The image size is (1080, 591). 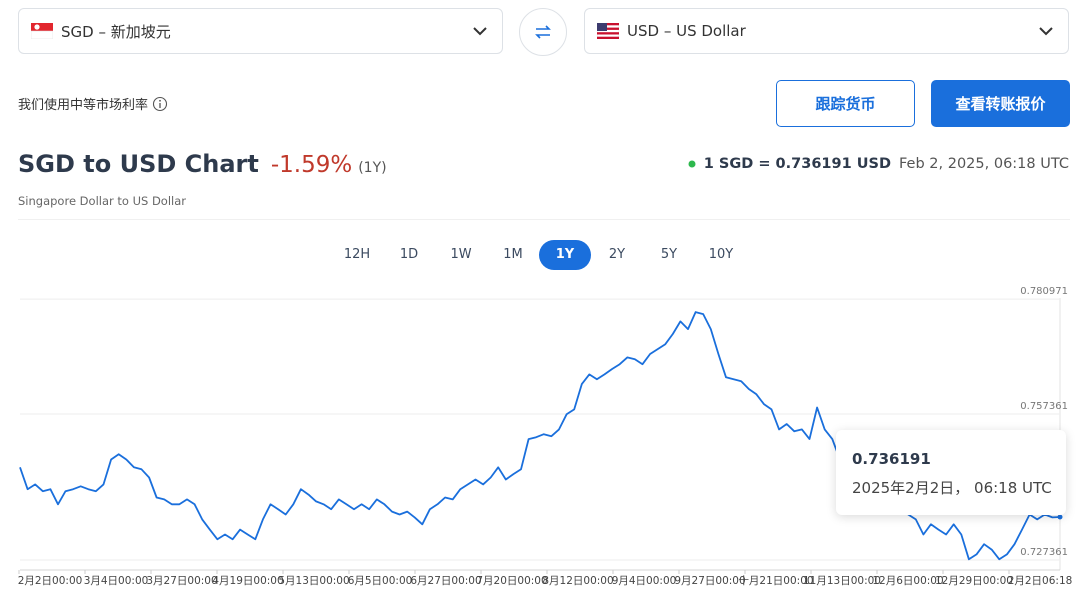 I want to click on range-tab: 1D, so click(x=409, y=254).